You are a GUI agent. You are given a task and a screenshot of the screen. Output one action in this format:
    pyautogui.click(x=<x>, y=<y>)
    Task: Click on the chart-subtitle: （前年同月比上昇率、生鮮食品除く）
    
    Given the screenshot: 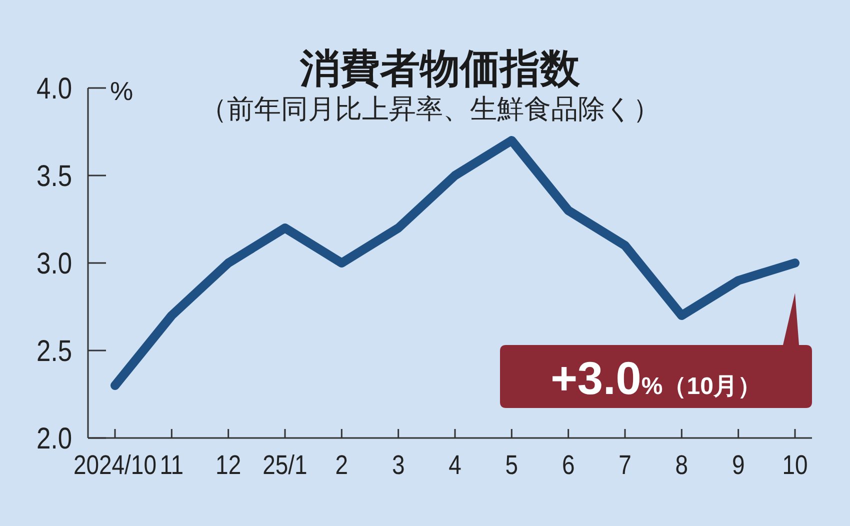 What is the action you would take?
    pyautogui.click(x=430, y=109)
    